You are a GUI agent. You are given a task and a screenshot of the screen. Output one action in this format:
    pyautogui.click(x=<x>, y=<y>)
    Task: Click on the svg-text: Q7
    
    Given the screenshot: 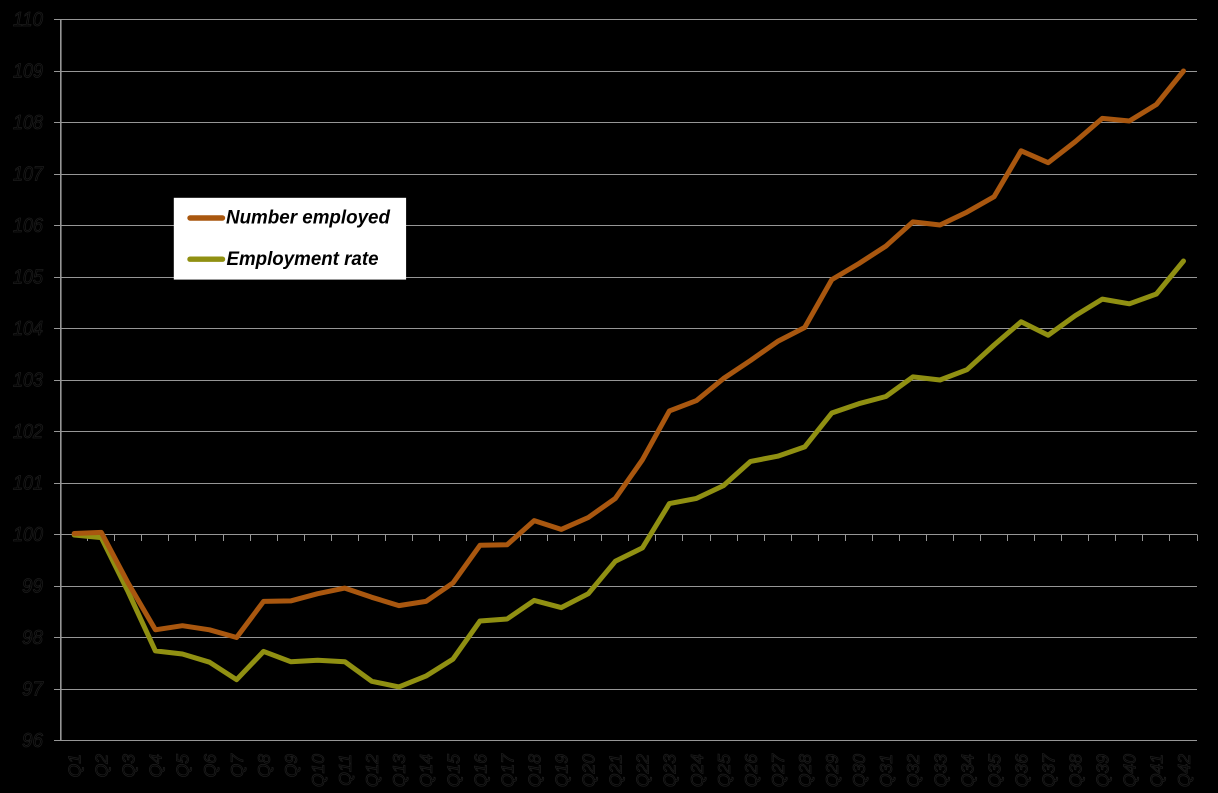 What is the action you would take?
    pyautogui.click(x=237, y=765)
    